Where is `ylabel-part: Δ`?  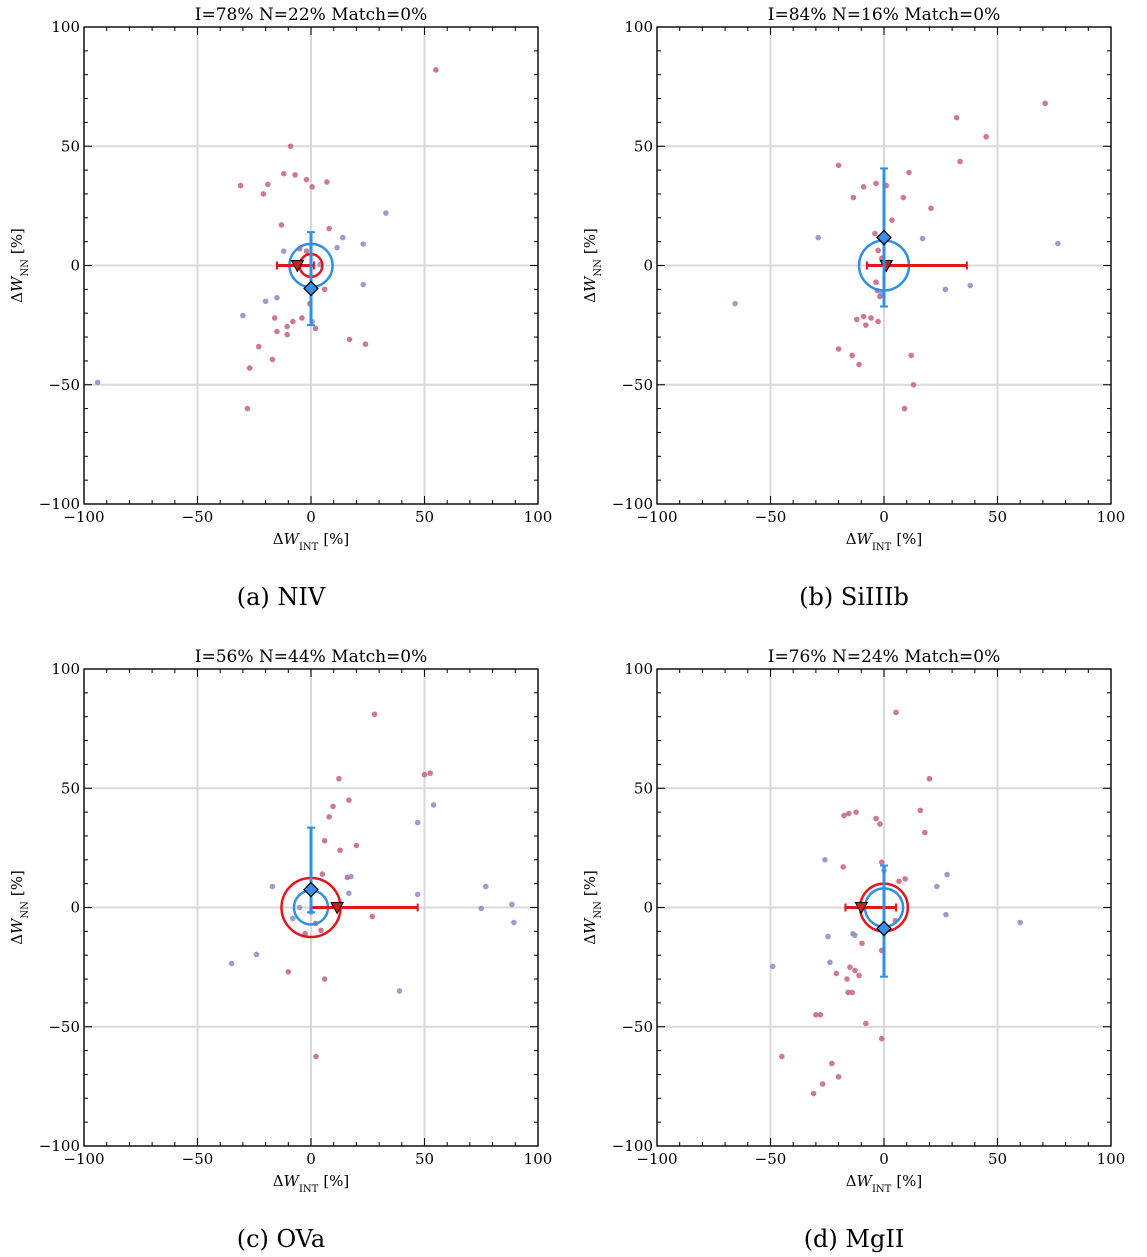
ylabel-part: Δ is located at coordinates (590, 939).